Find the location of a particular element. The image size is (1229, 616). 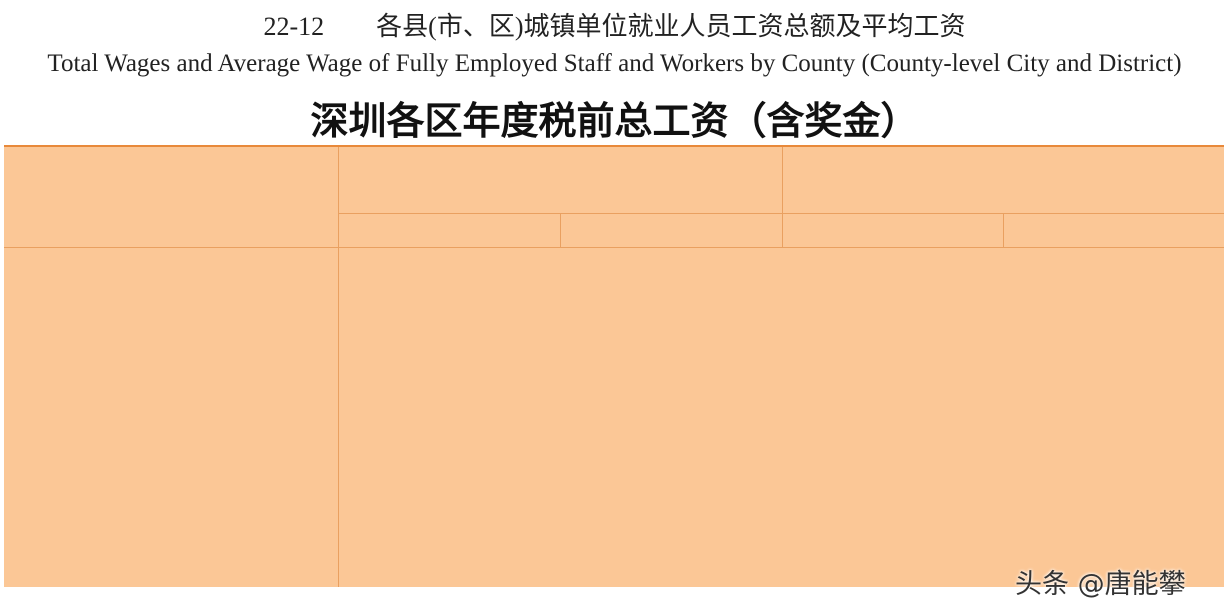

table-code: 22-12 is located at coordinates (294, 26).